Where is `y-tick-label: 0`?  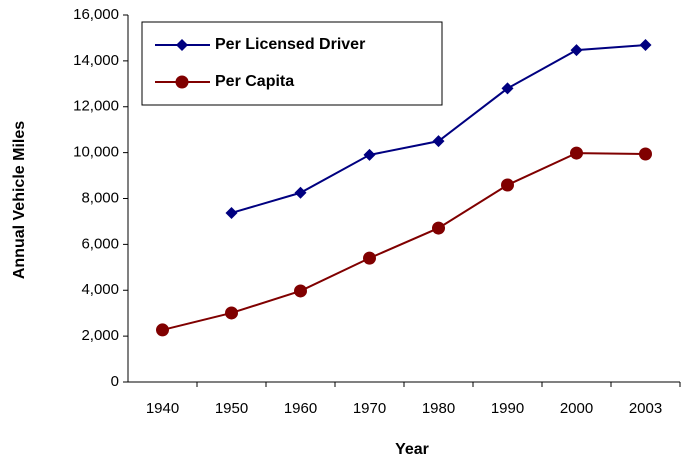 y-tick-label: 0 is located at coordinates (115, 381).